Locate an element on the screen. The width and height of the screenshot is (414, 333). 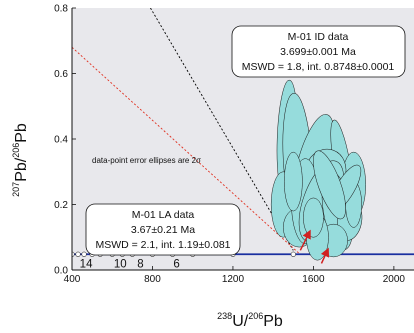
x-tick-label-0: 400 is located at coordinates (72, 279).